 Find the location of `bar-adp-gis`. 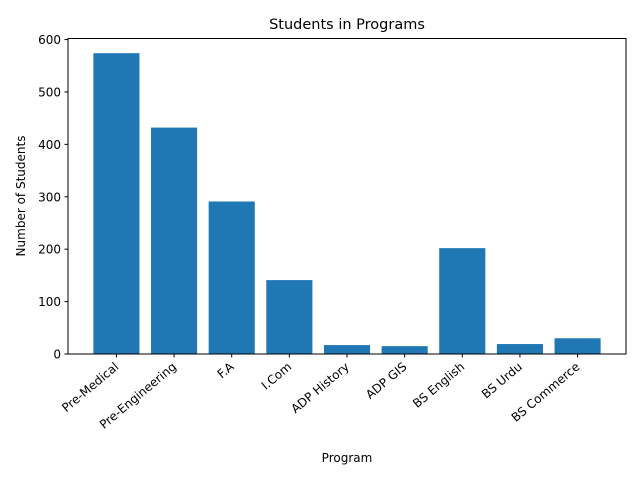

bar-adp-gis is located at coordinates (404, 350).